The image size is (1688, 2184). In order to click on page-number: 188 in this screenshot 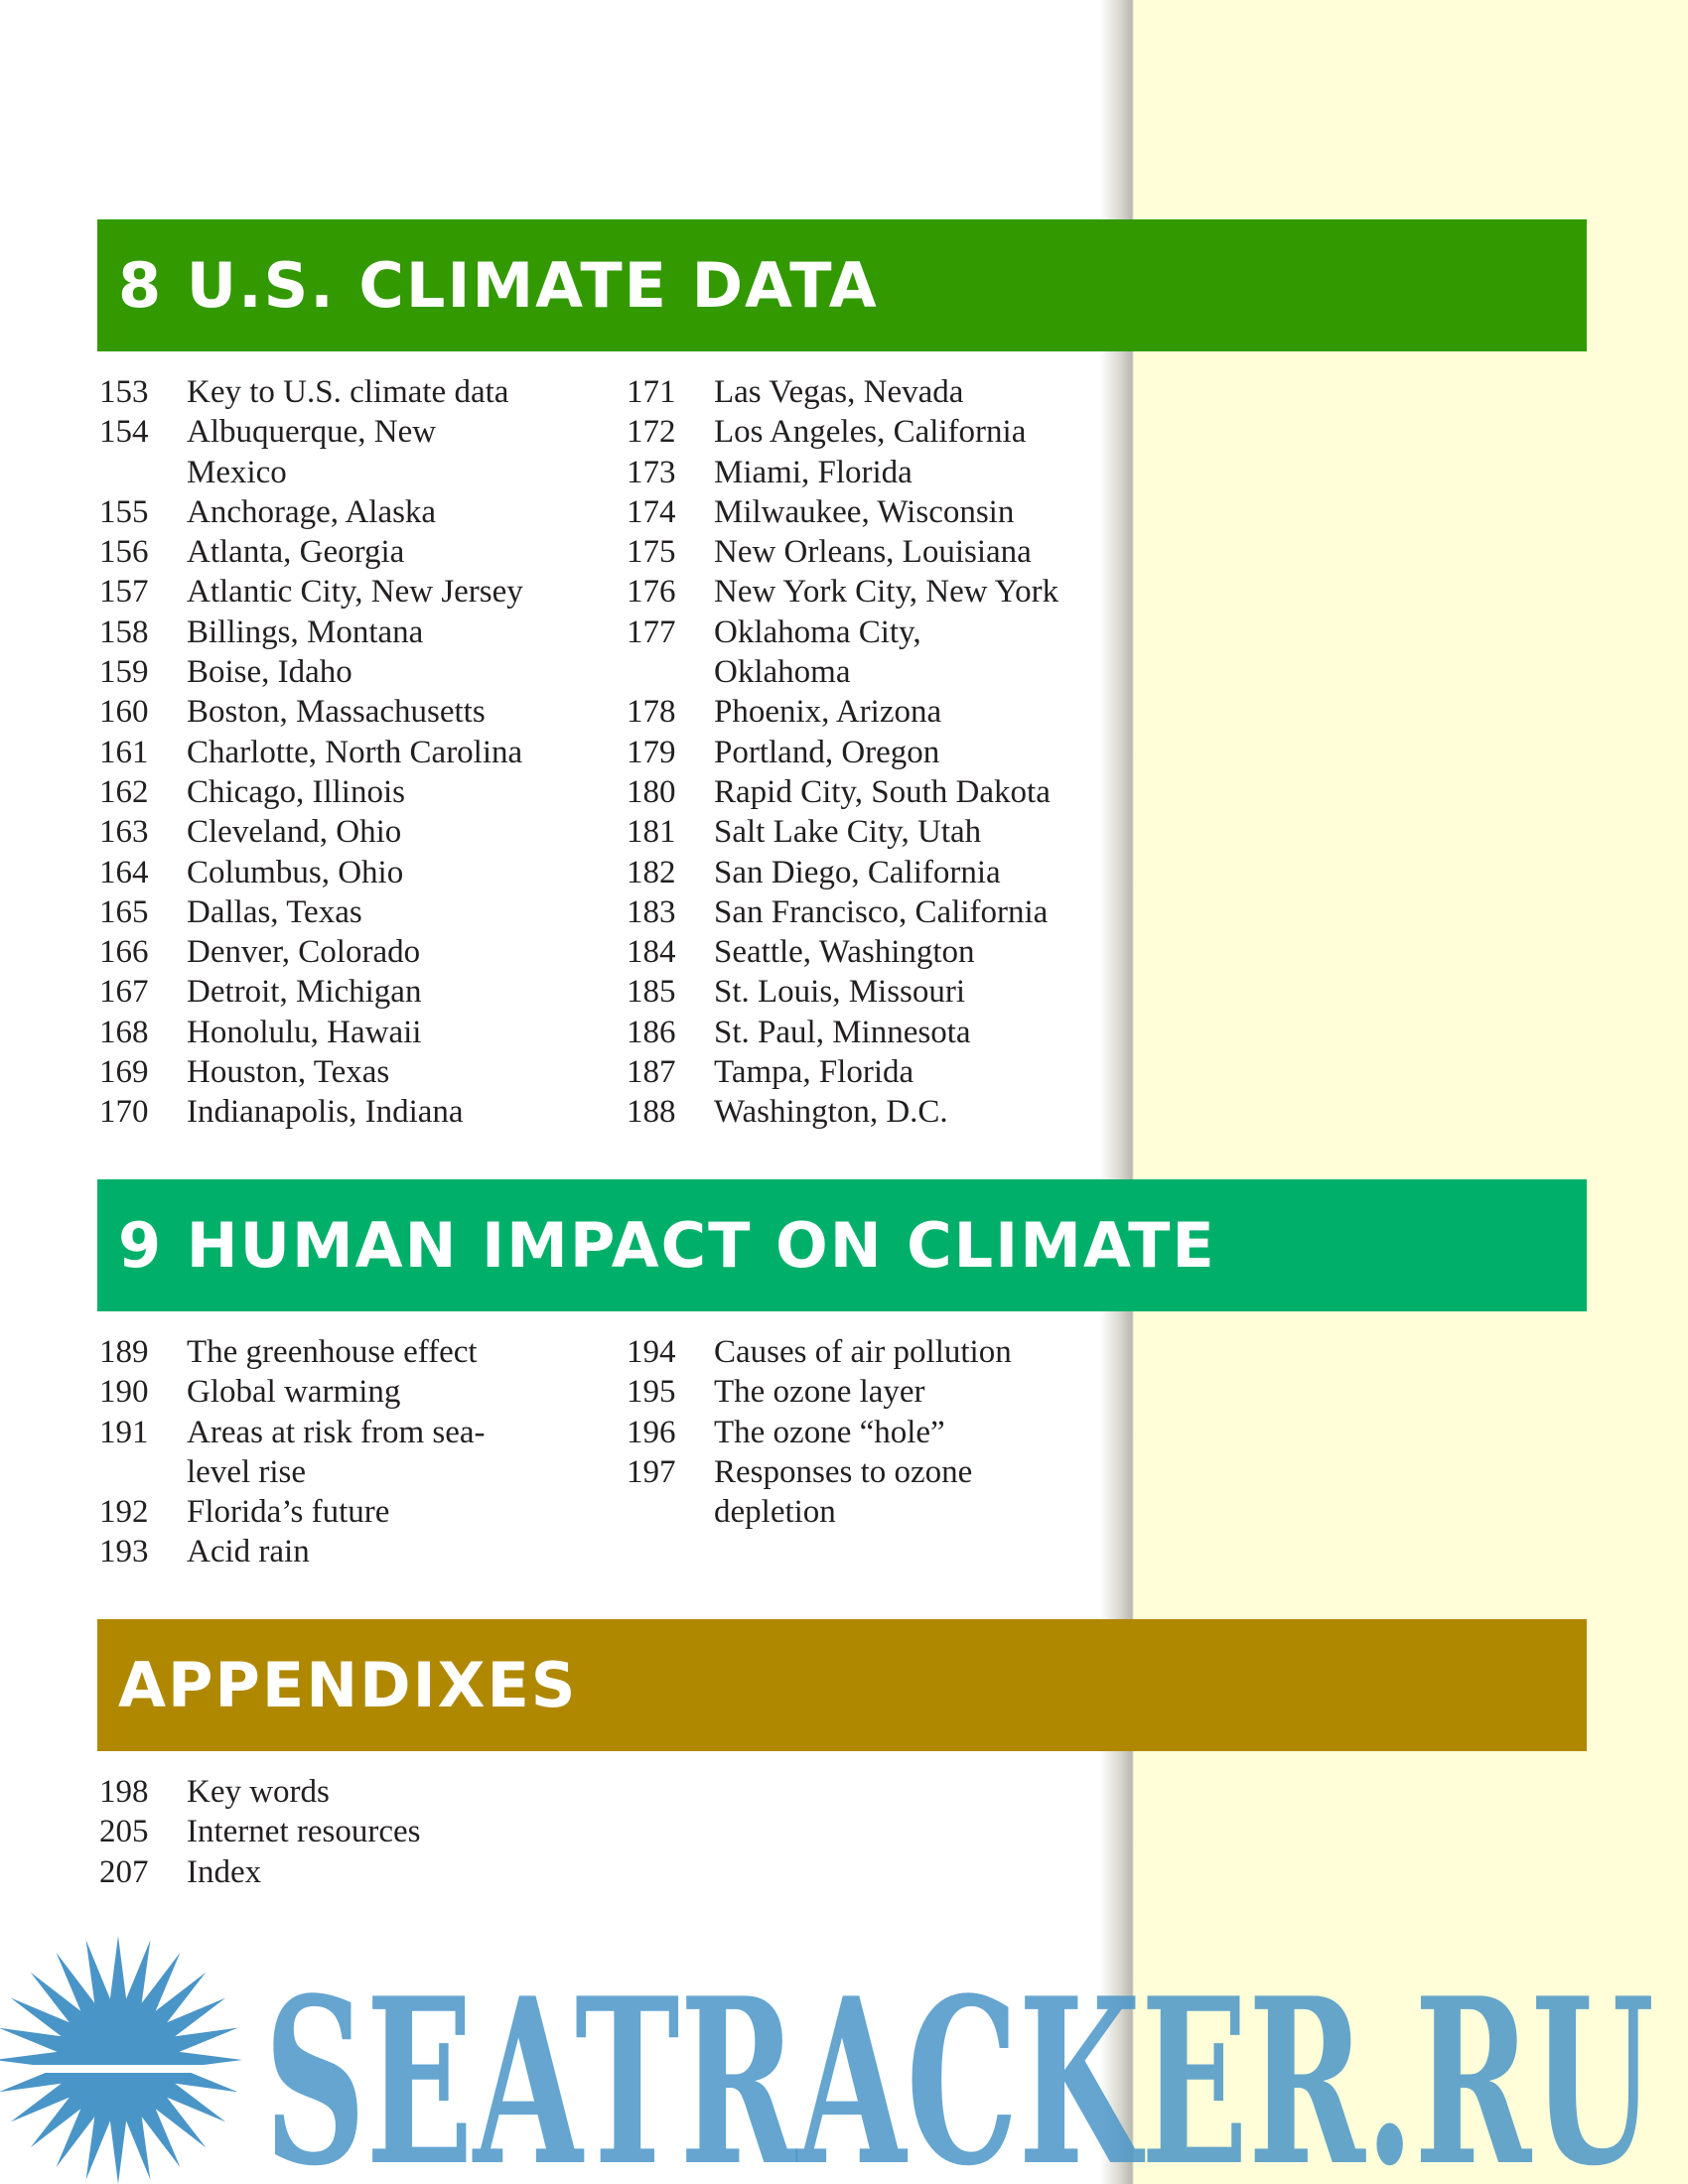, I will do `click(651, 1112)`.